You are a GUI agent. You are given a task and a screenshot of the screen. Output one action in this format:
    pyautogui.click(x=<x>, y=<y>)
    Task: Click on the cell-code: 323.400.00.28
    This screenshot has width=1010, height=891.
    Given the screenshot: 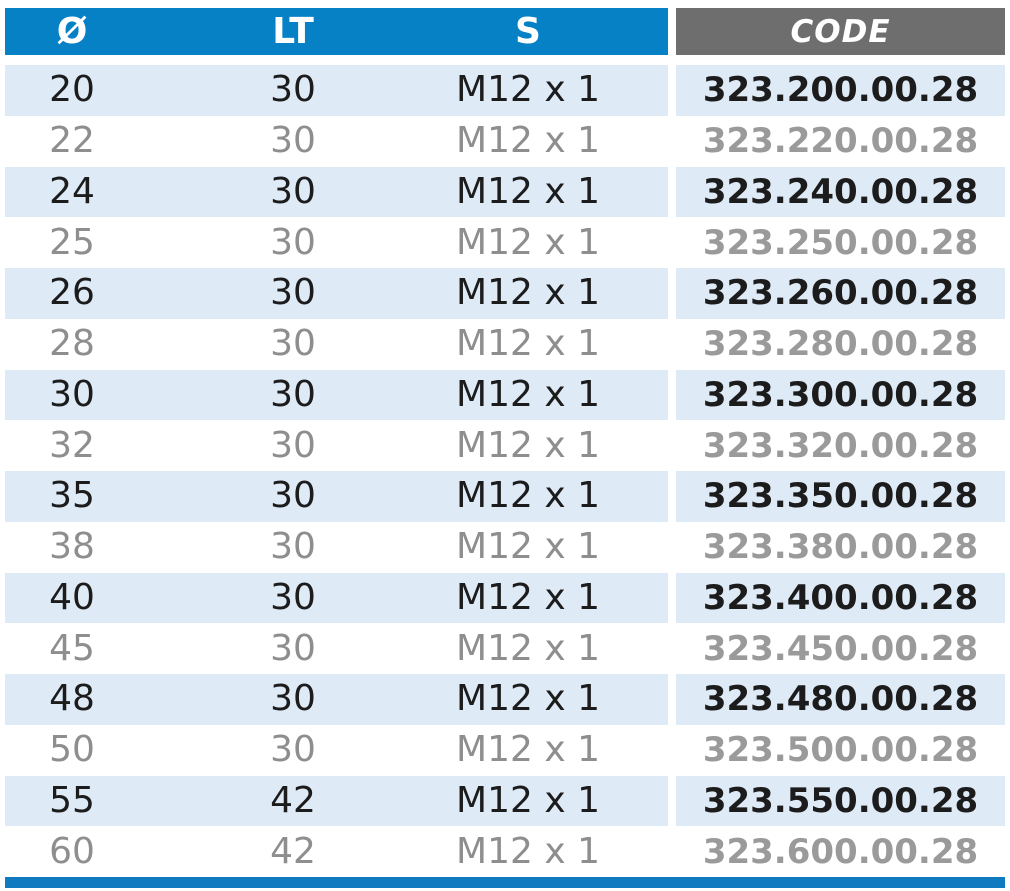 What is the action you would take?
    pyautogui.click(x=840, y=598)
    